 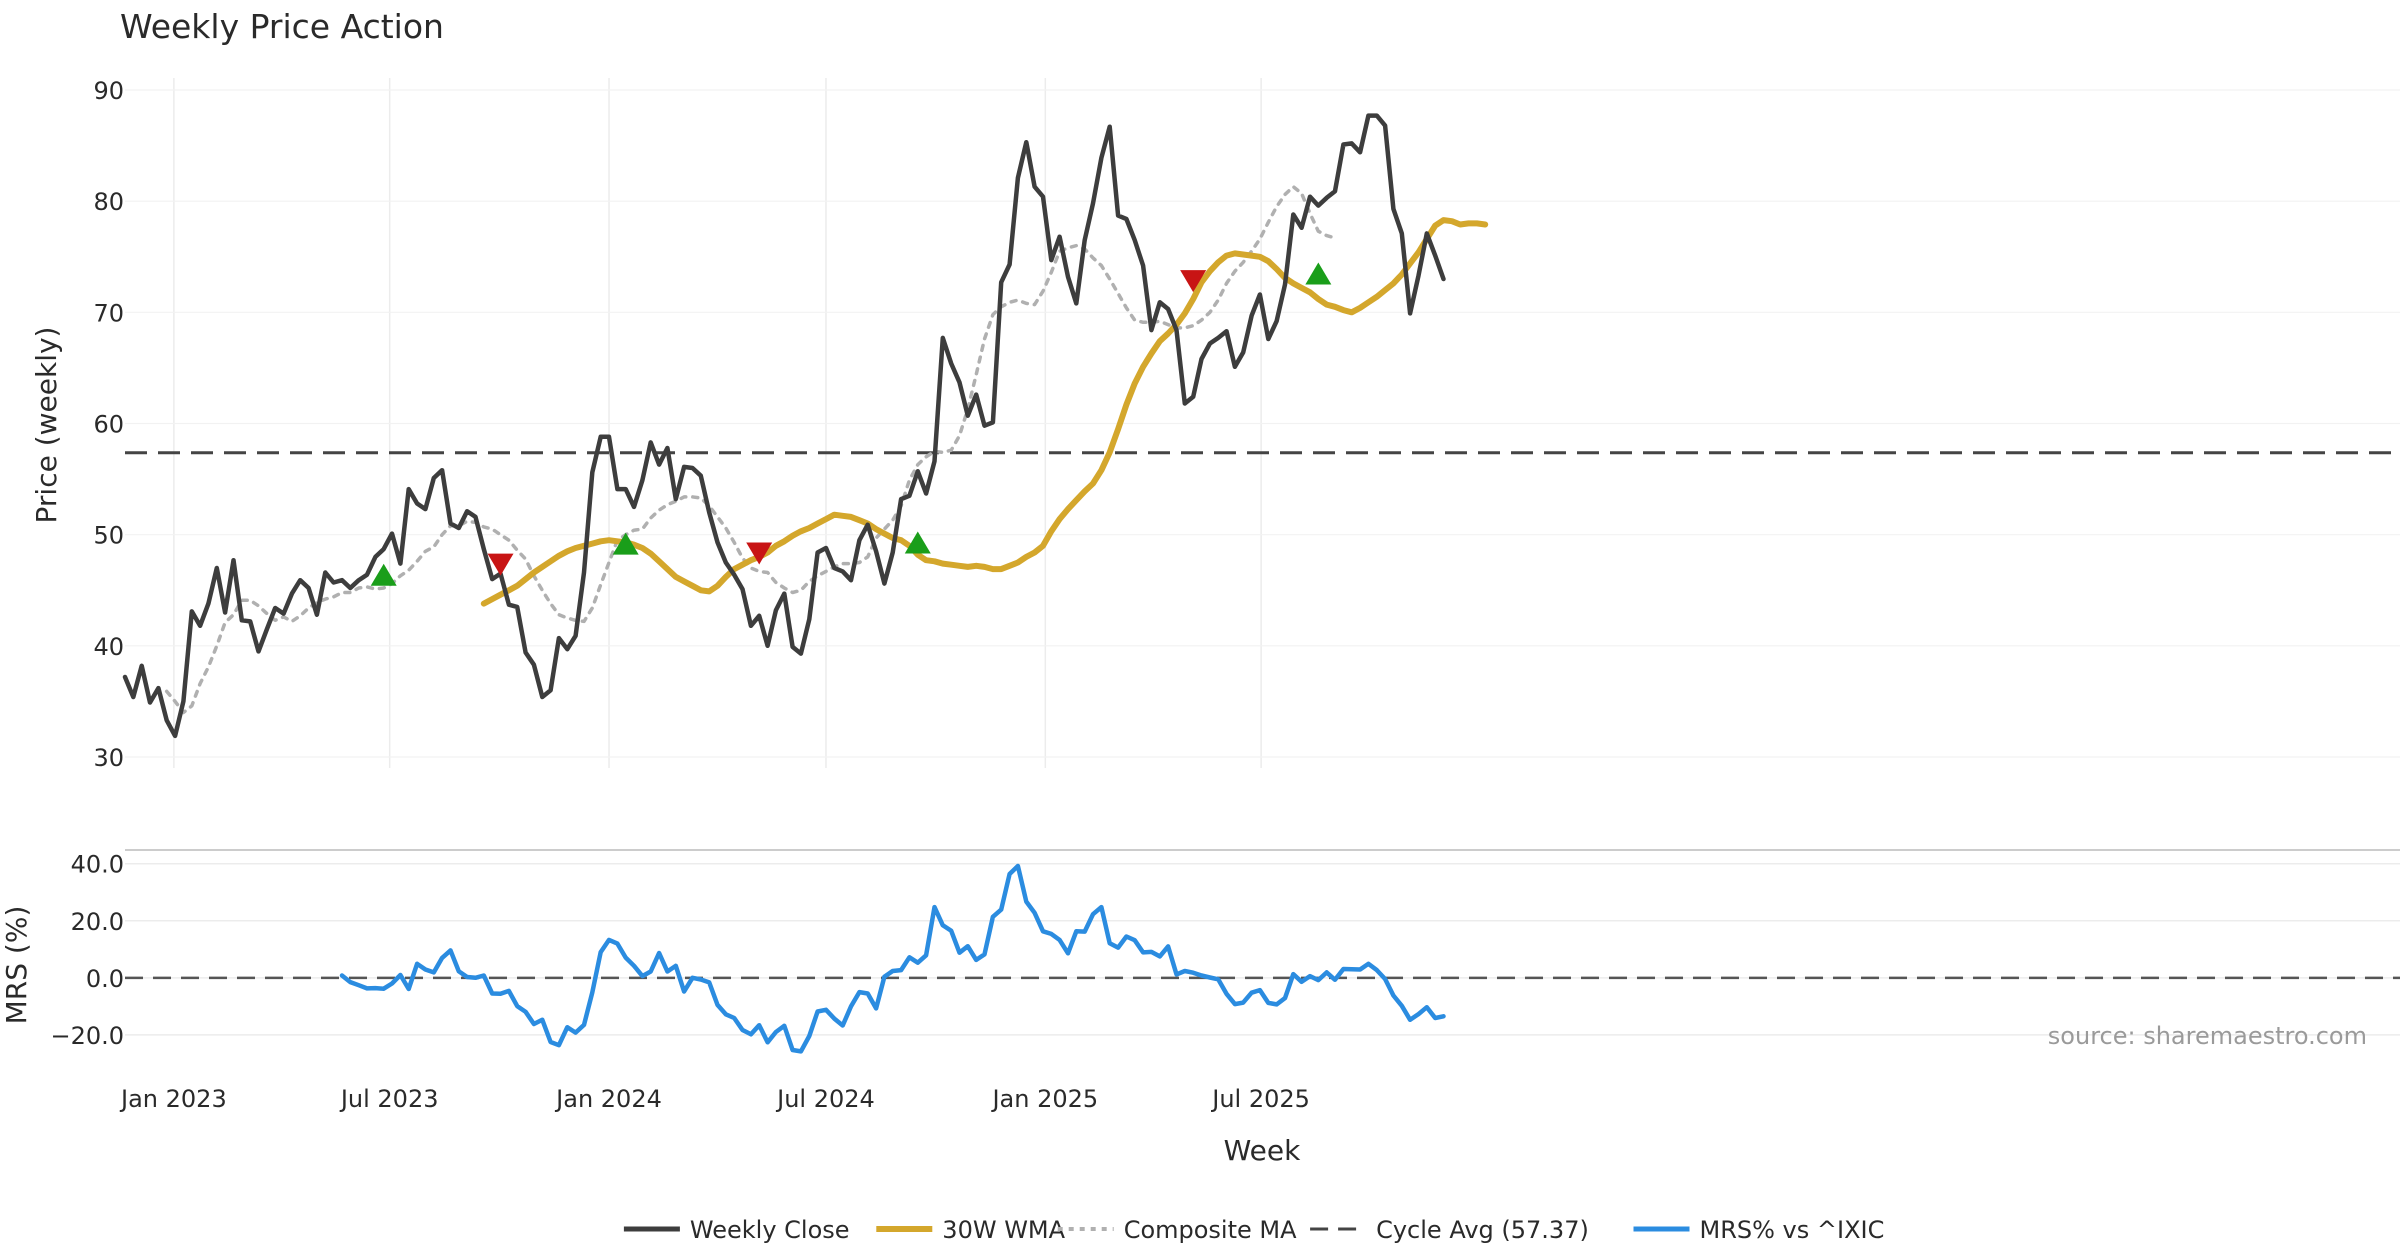 What do you see at coordinates (173, 1099) in the screenshot?
I see `x-tick-label: Jan 2023` at bounding box center [173, 1099].